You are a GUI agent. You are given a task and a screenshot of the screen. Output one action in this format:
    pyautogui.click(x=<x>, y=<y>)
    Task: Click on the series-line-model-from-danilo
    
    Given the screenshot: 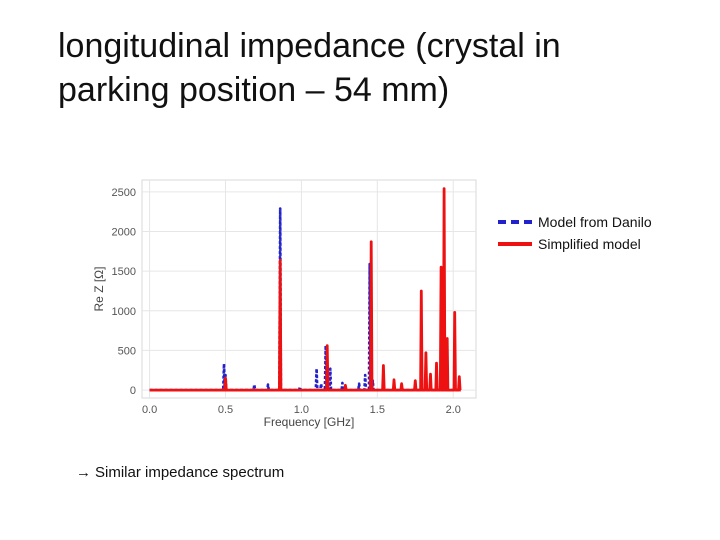 What is the action you would take?
    pyautogui.click(x=305, y=299)
    